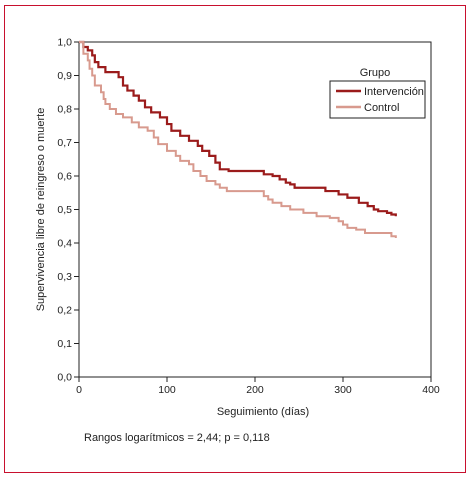 Image resolution: width=474 pixels, height=478 pixels. I want to click on x-tick-label: 300, so click(343, 390).